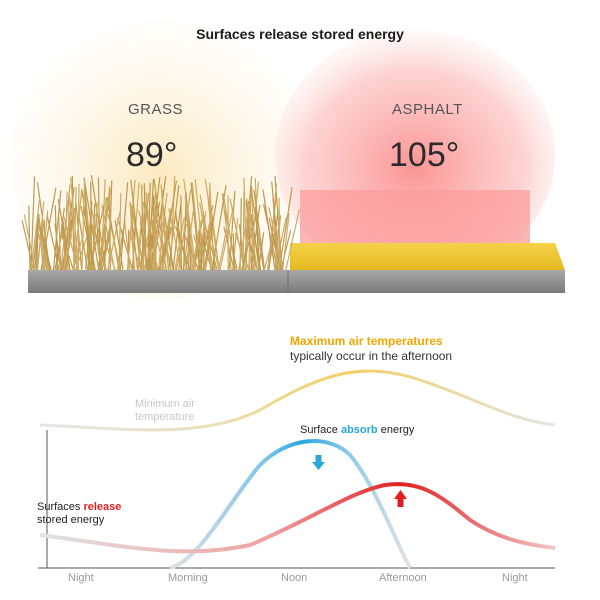  I want to click on x-tick-night-start: Night, so click(81, 578).